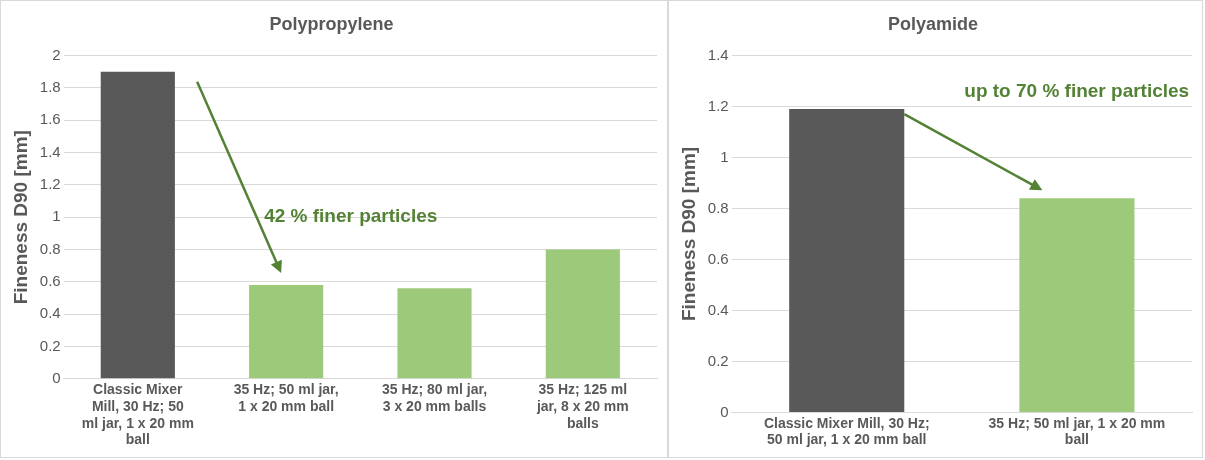 The image size is (1205, 460). What do you see at coordinates (933, 23) in the screenshot?
I see `chart-title: Polyamide` at bounding box center [933, 23].